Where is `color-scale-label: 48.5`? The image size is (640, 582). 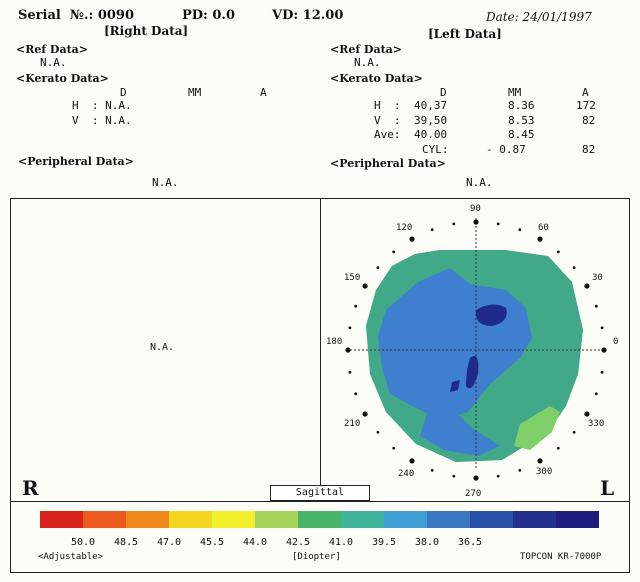 color-scale-label: 48.5 is located at coordinates (126, 542).